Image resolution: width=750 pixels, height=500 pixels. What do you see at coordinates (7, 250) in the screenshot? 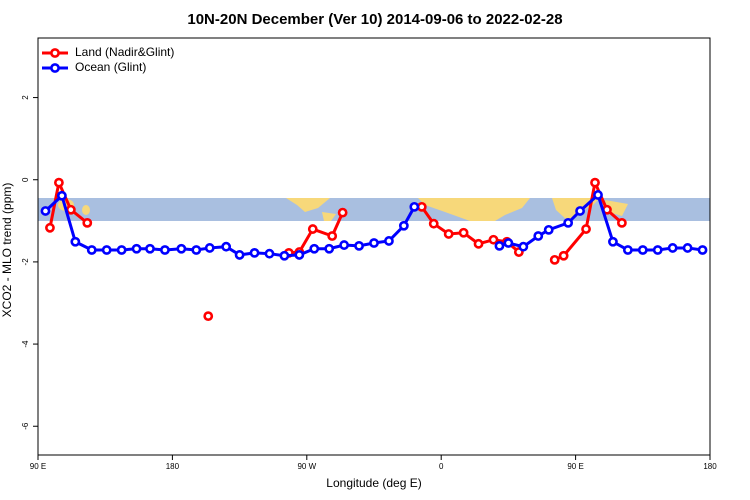
I see `y-axis-label: XCO2 - MLO trend (ppm)` at bounding box center [7, 250].